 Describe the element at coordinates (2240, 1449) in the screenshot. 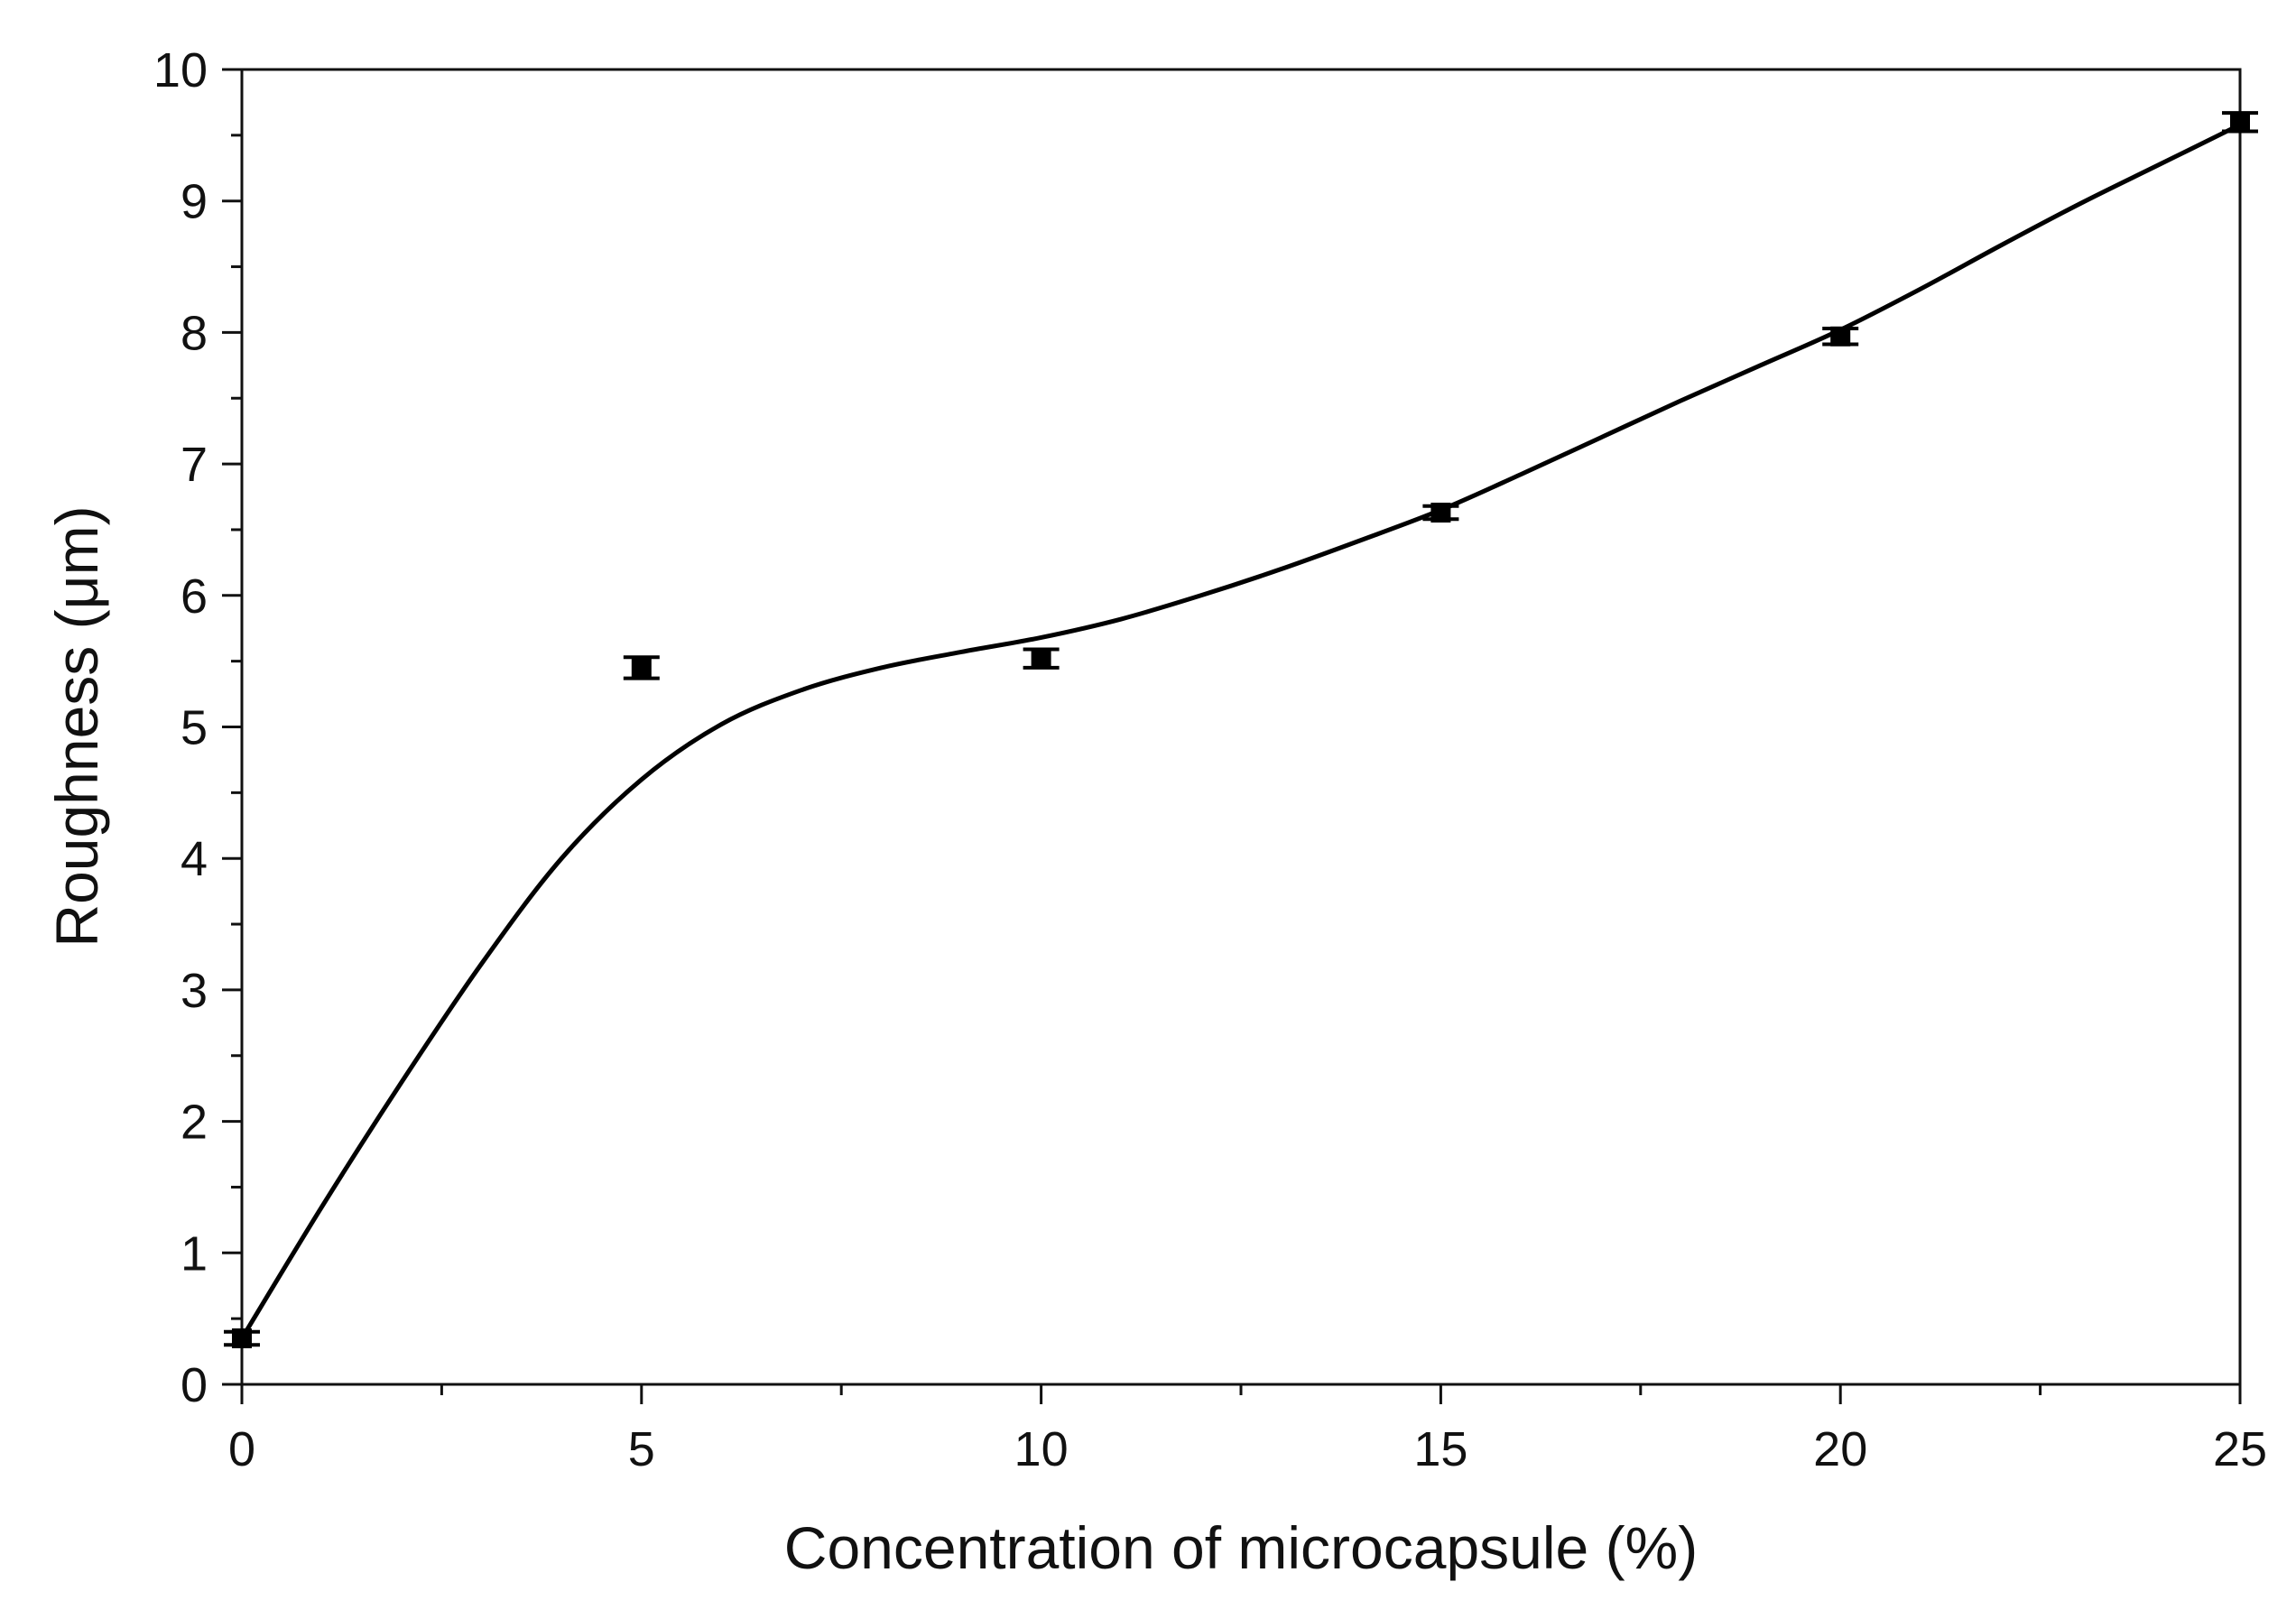

I see `x-tick-label: 25` at that location.